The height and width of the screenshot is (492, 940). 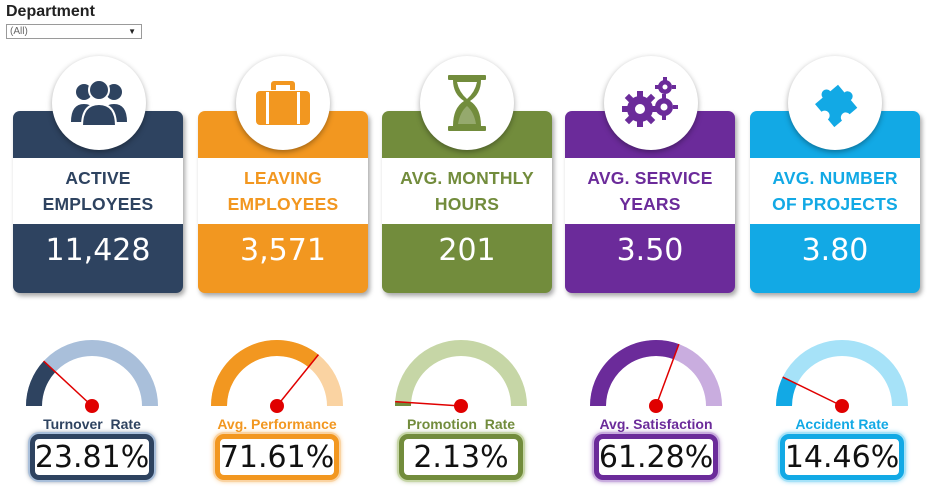 I want to click on gauge-label-promotion-rate: Promotion Rate, so click(x=461, y=424).